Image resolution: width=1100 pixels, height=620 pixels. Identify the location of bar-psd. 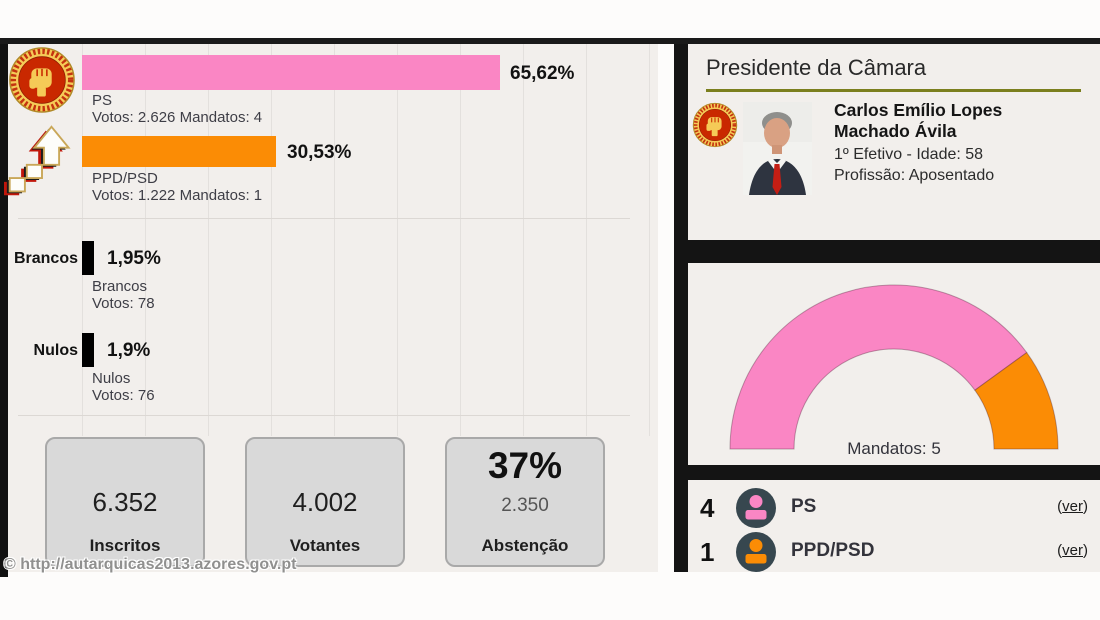
(179, 151).